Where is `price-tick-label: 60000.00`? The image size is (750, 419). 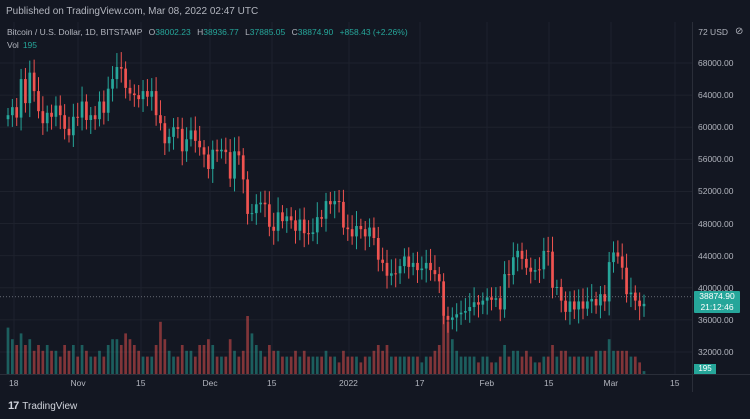 price-tick-label: 60000.00 is located at coordinates (716, 127).